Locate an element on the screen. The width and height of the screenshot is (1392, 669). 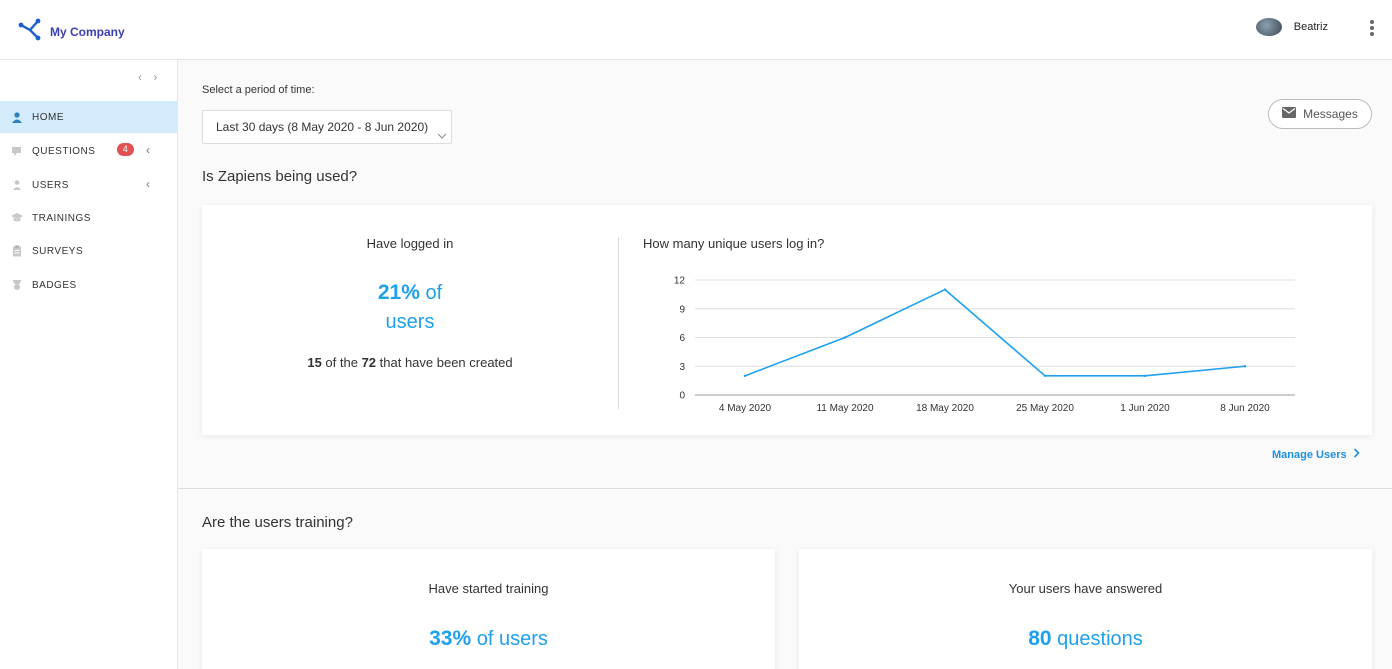
sidebar-item-surveys: SURVEYS is located at coordinates (88, 251).